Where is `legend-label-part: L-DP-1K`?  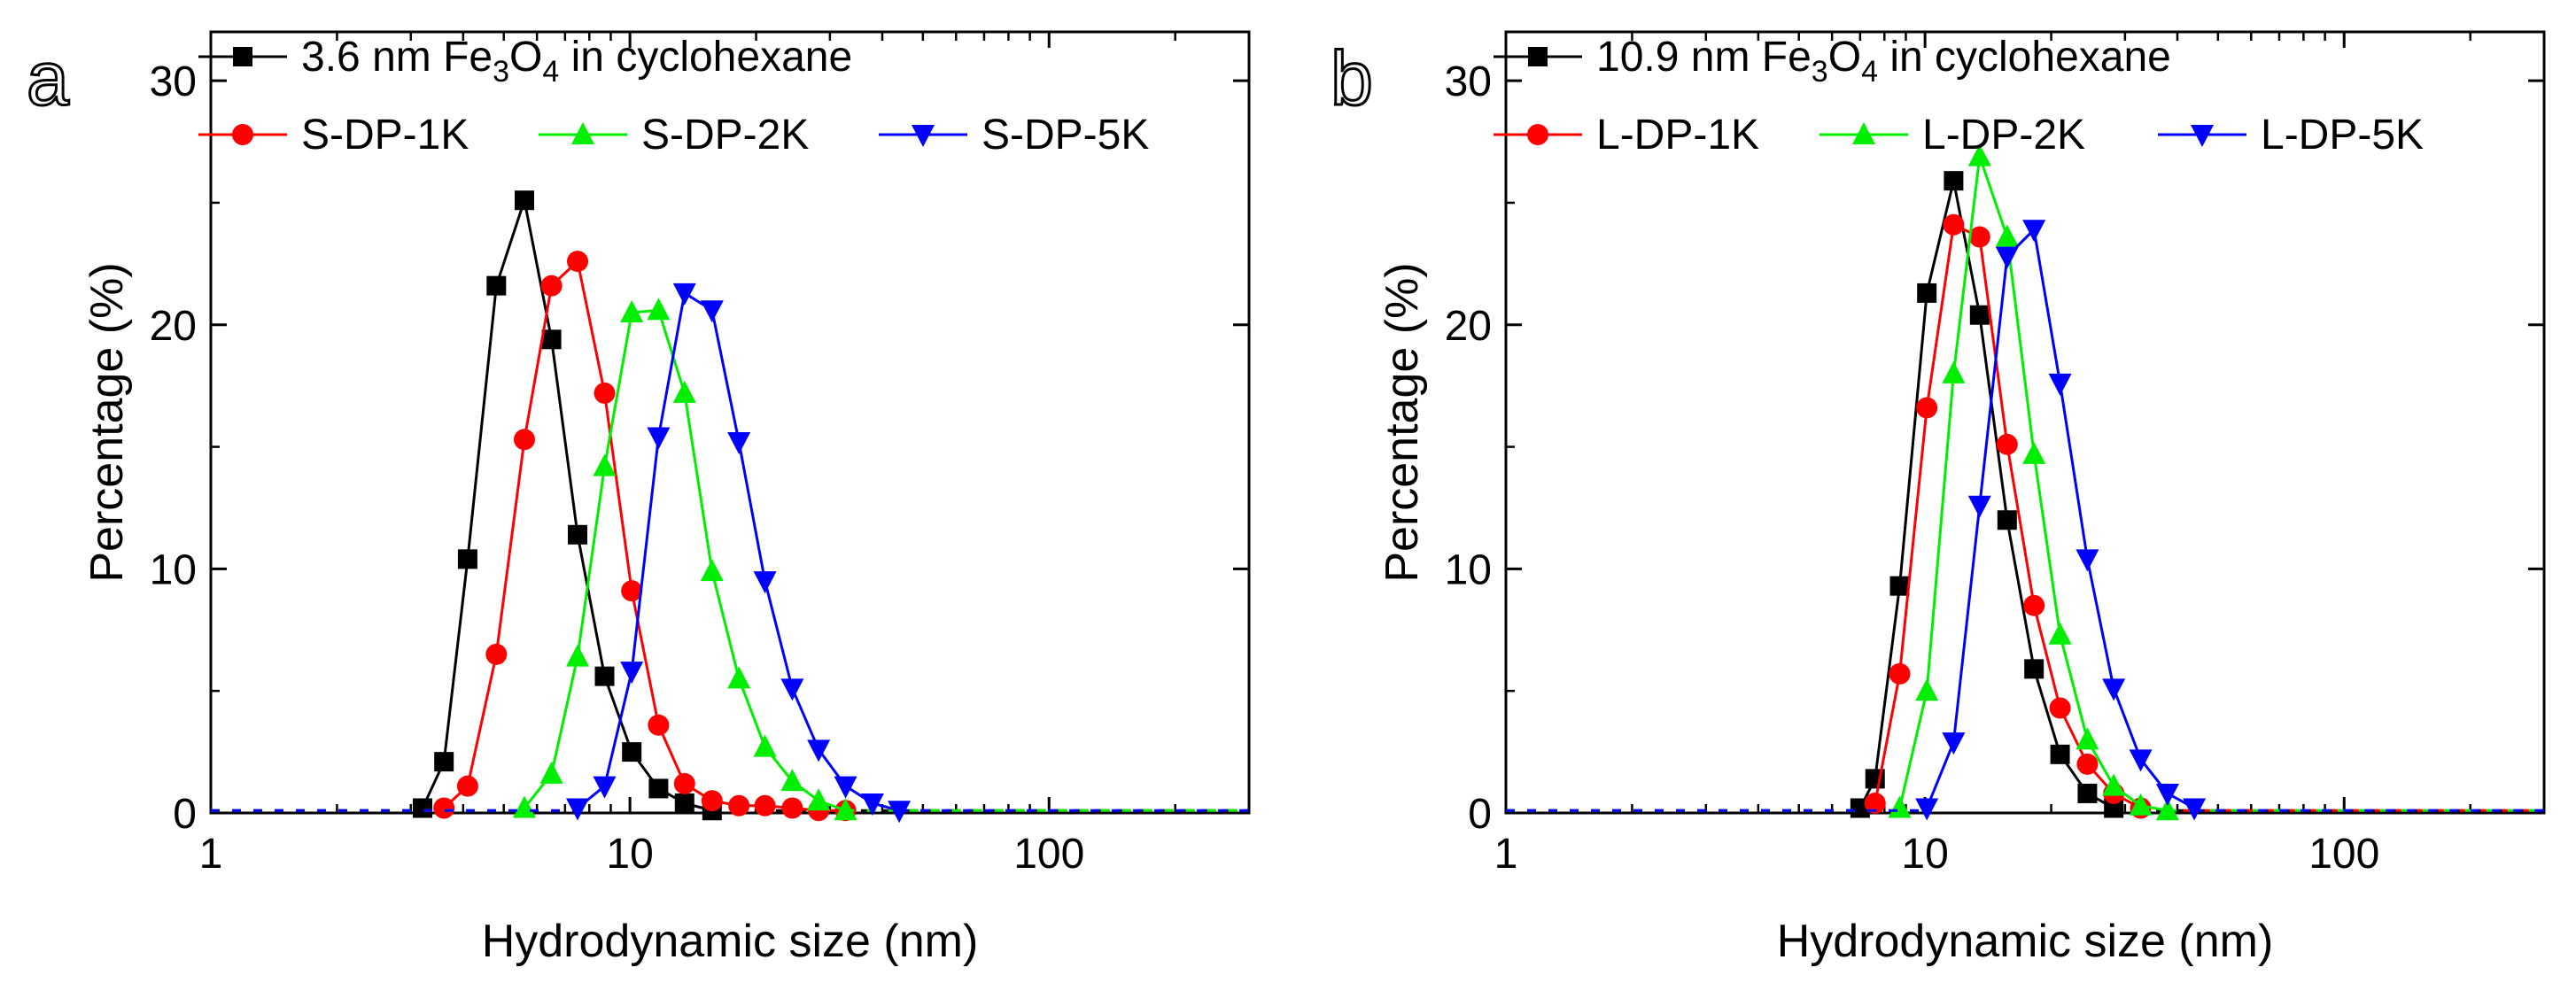
legend-label-part: L-DP-1K is located at coordinates (1677, 135).